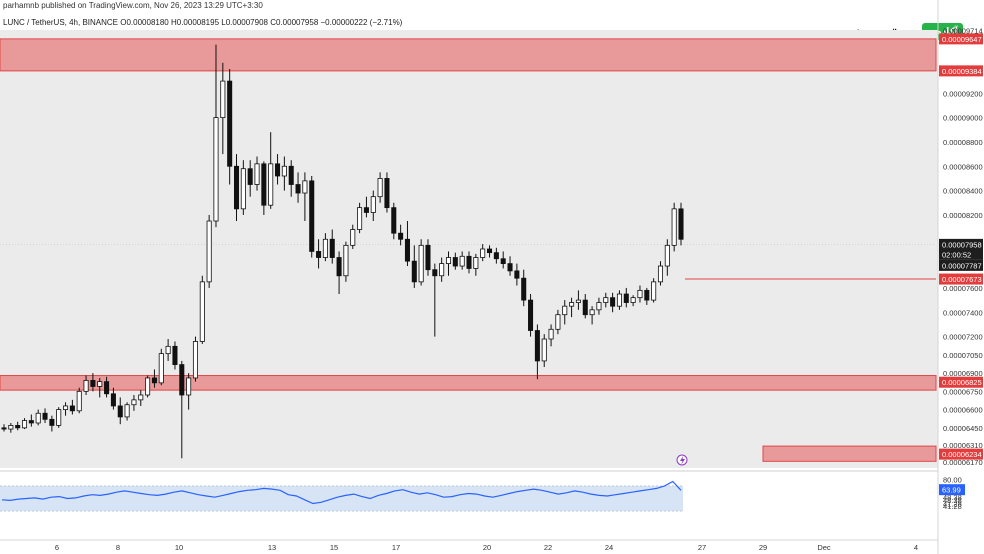 The height and width of the screenshot is (554, 984). What do you see at coordinates (963, 410) in the screenshot?
I see `price-tick-label: 0.00006600` at bounding box center [963, 410].